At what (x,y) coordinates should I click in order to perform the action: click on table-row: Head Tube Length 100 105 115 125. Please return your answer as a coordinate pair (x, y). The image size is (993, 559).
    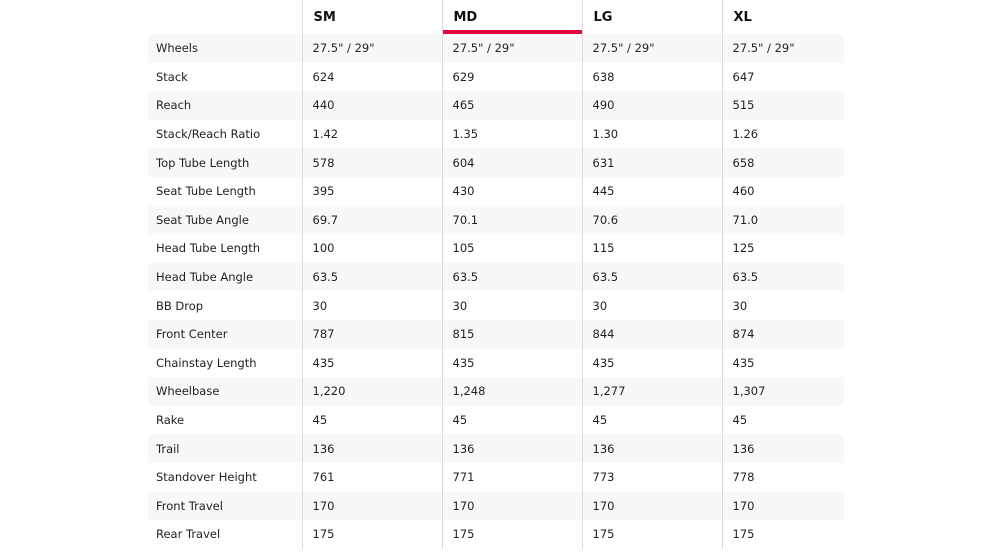
    Looking at the image, I should click on (496, 248).